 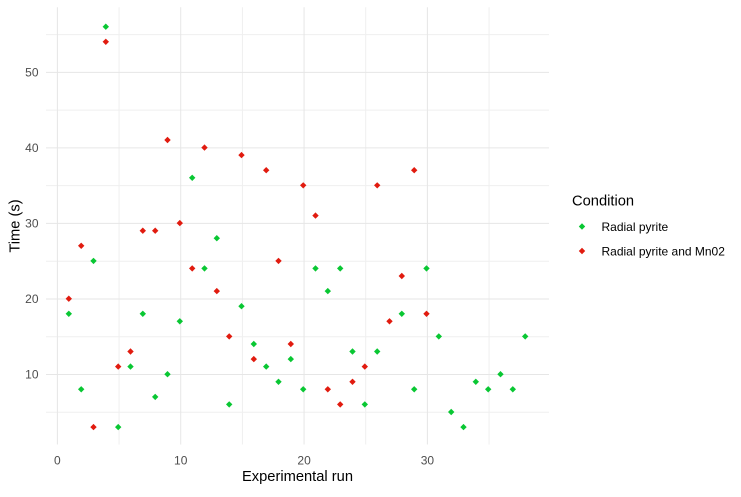 What do you see at coordinates (635, 227) in the screenshot?
I see `svg-text: Radial pyrite` at bounding box center [635, 227].